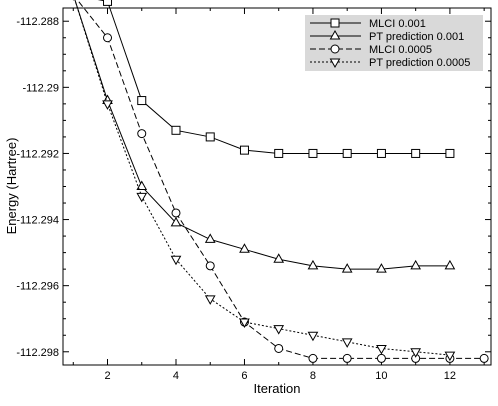  Describe the element at coordinates (416, 37) in the screenshot. I see `legend-label: PT prediction 0.001` at that location.